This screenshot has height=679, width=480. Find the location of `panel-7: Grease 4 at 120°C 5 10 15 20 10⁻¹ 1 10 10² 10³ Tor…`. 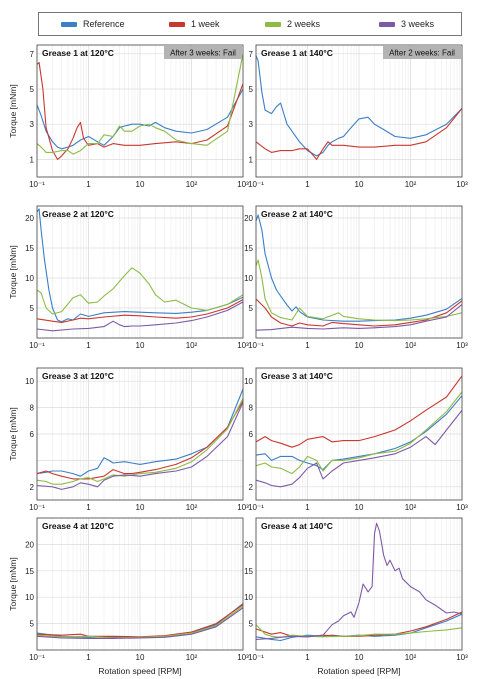

panel-7: Grease 4 at 120°C 5 10 15 20 10⁻¹ 1 10 10² 10³ Tor… is located at coordinates (128, 596).